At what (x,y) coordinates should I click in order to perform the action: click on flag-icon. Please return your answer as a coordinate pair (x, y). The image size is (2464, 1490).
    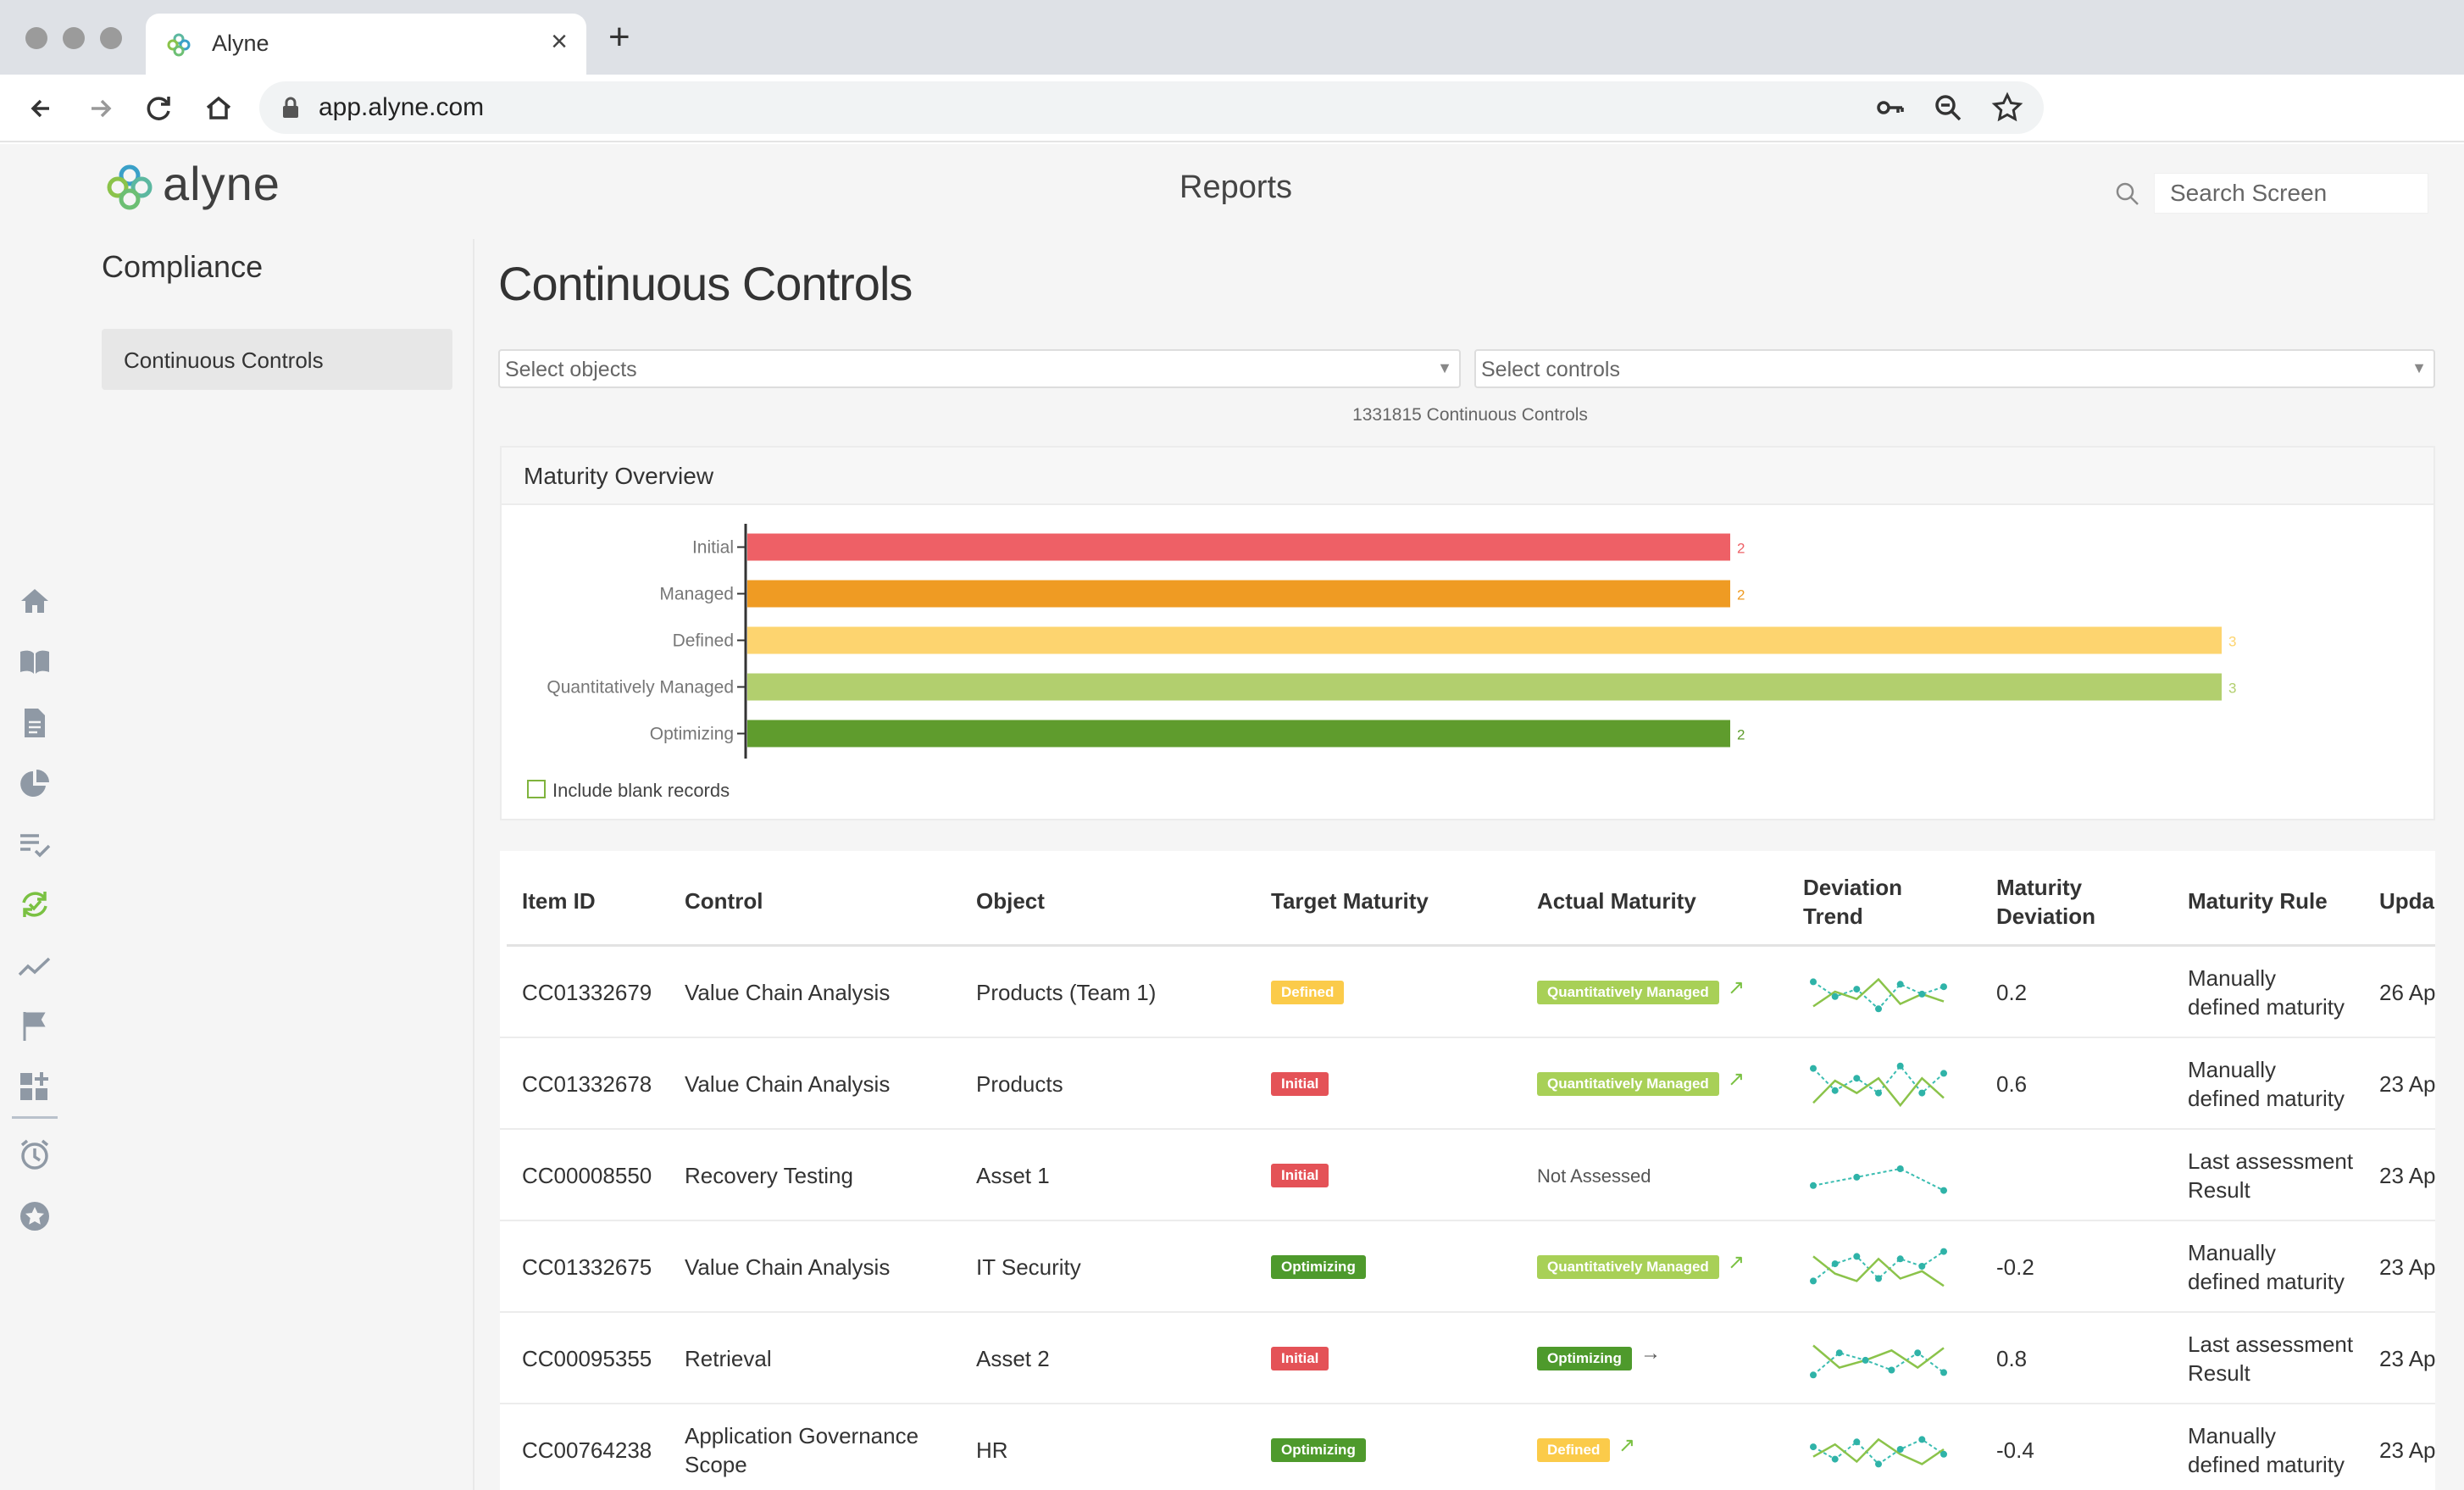
    Looking at the image, I should click on (35, 1026).